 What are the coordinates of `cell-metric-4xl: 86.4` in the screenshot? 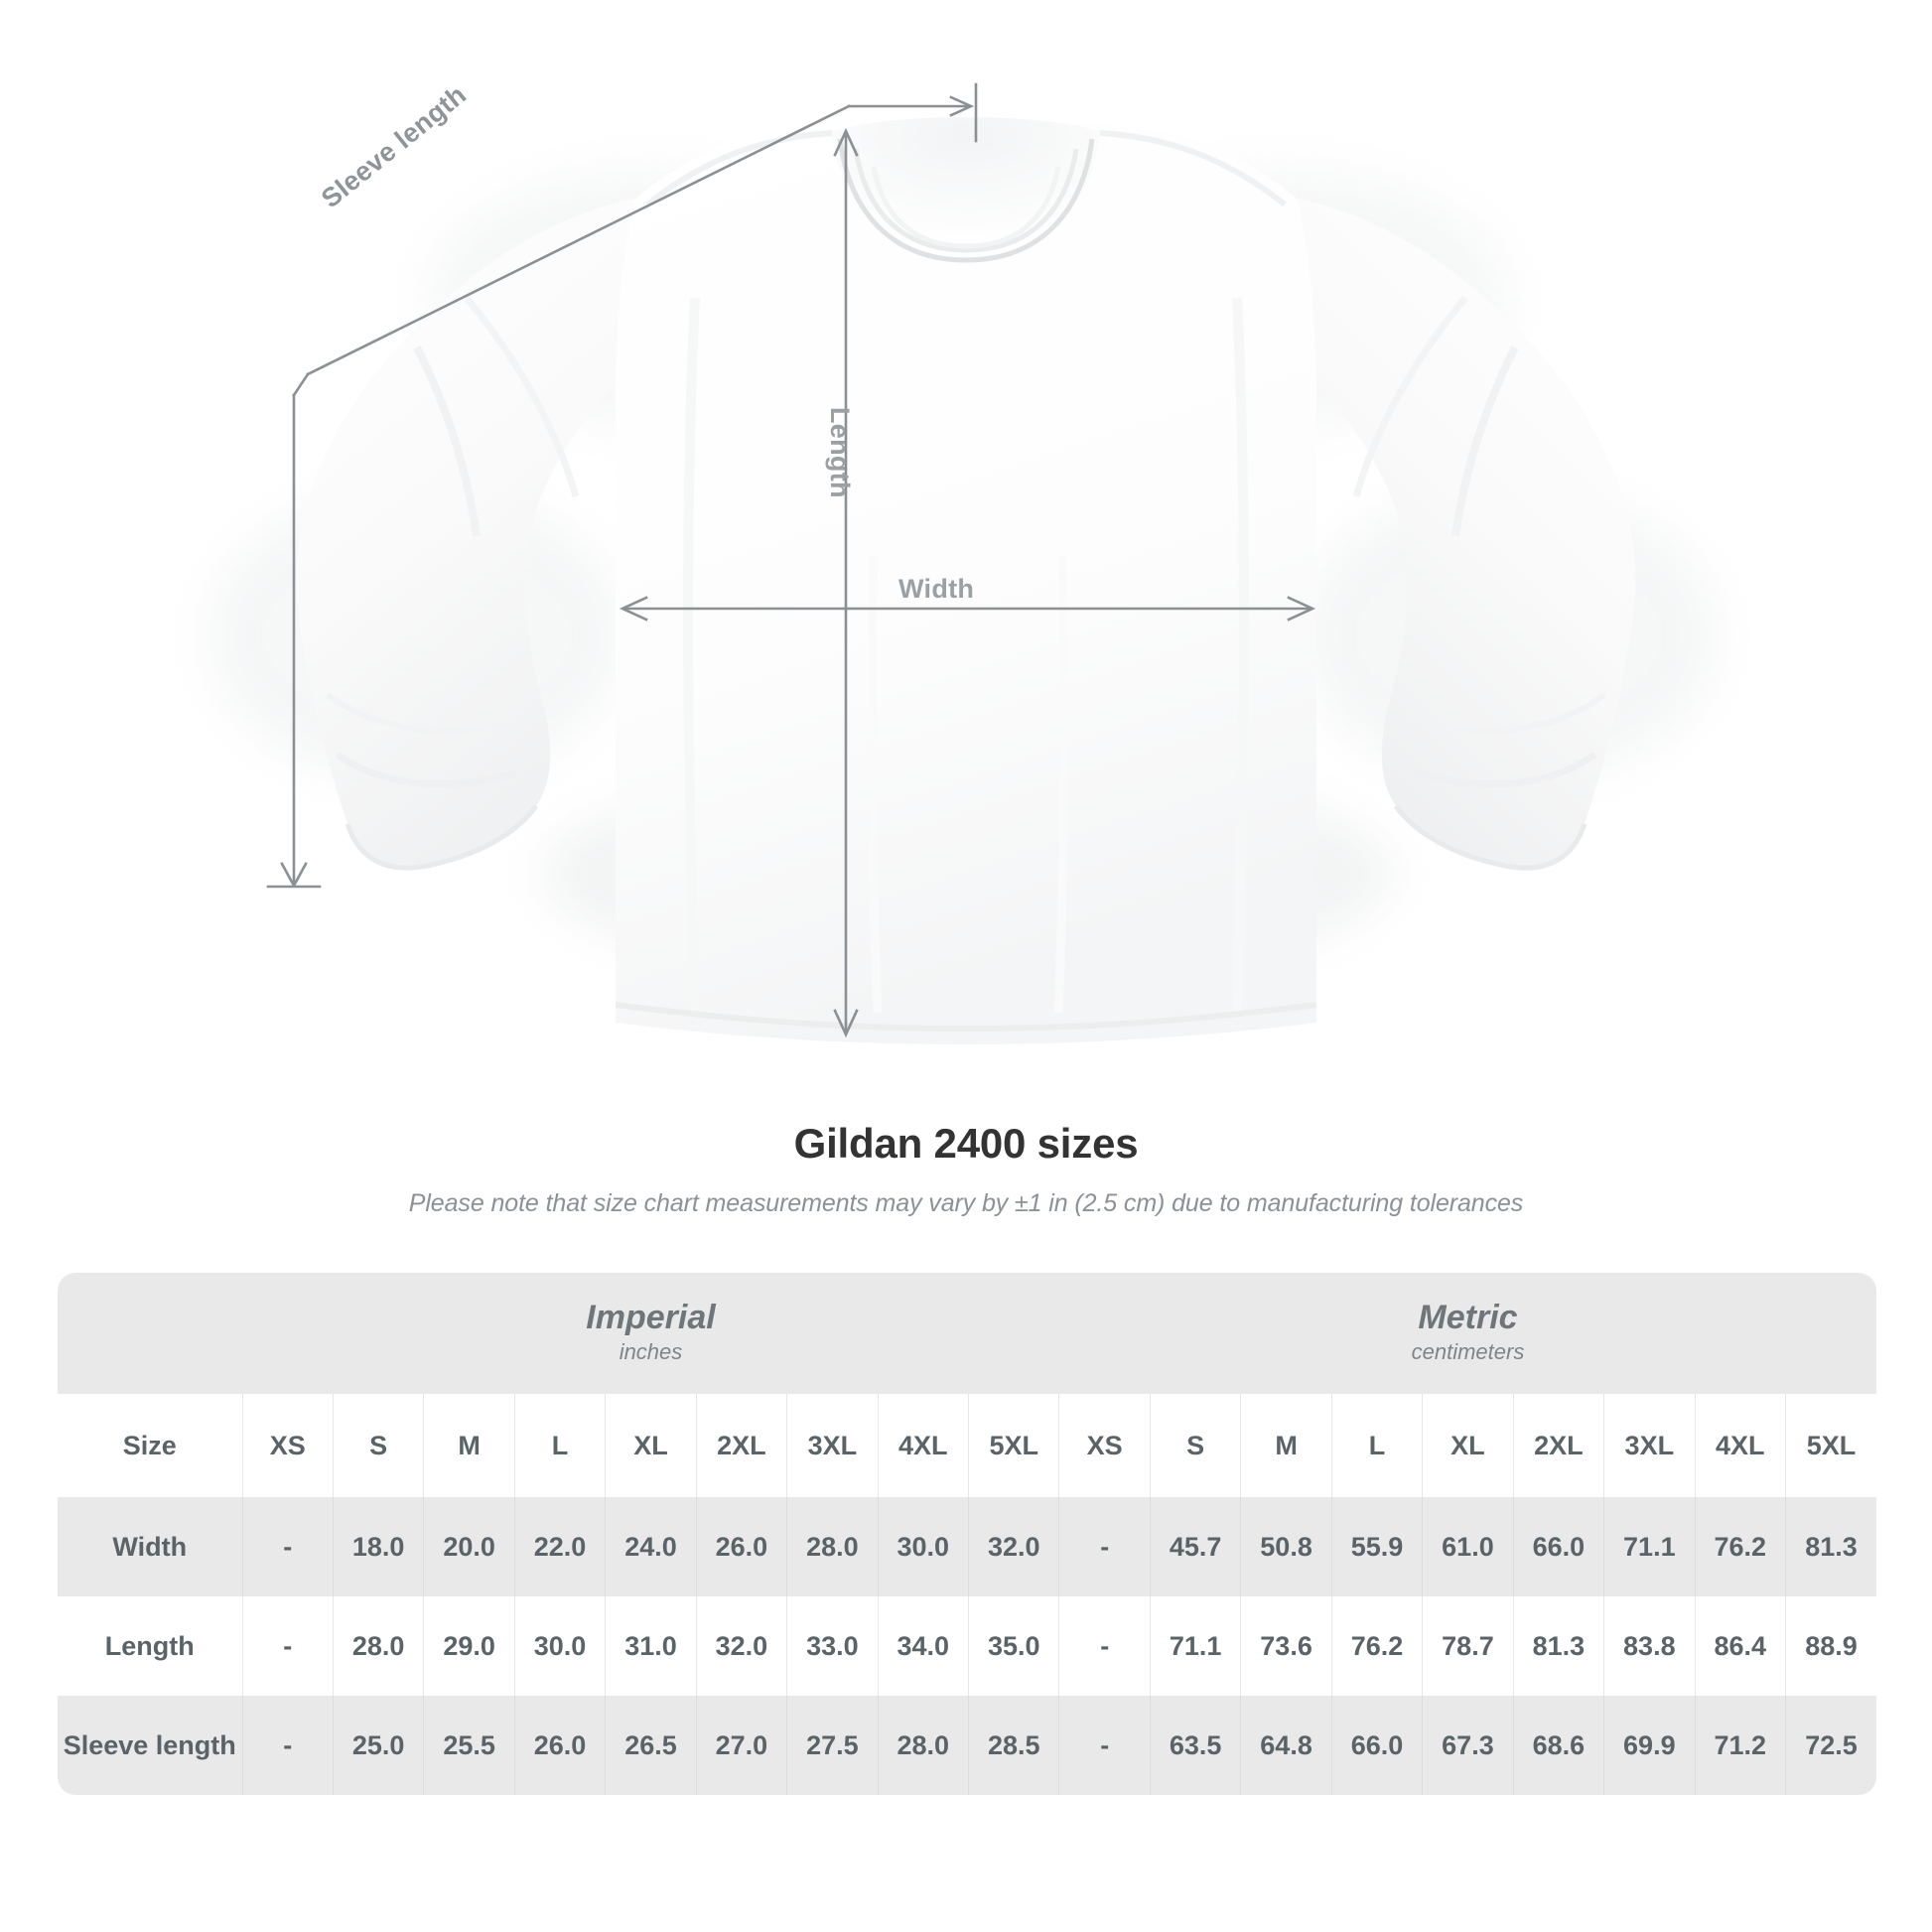 It's located at (1741, 1646).